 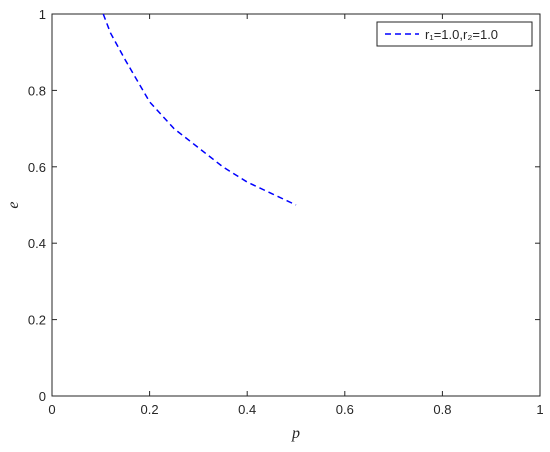 What do you see at coordinates (295, 433) in the screenshot?
I see `x-axis-title: p` at bounding box center [295, 433].